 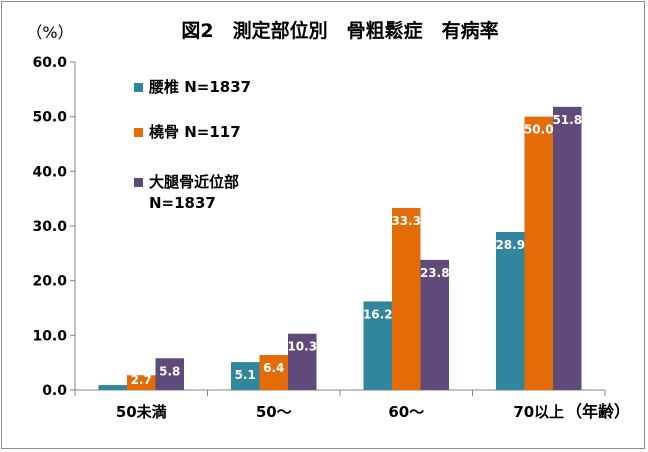 I want to click on bar-data-label: 16.2, so click(x=378, y=314).